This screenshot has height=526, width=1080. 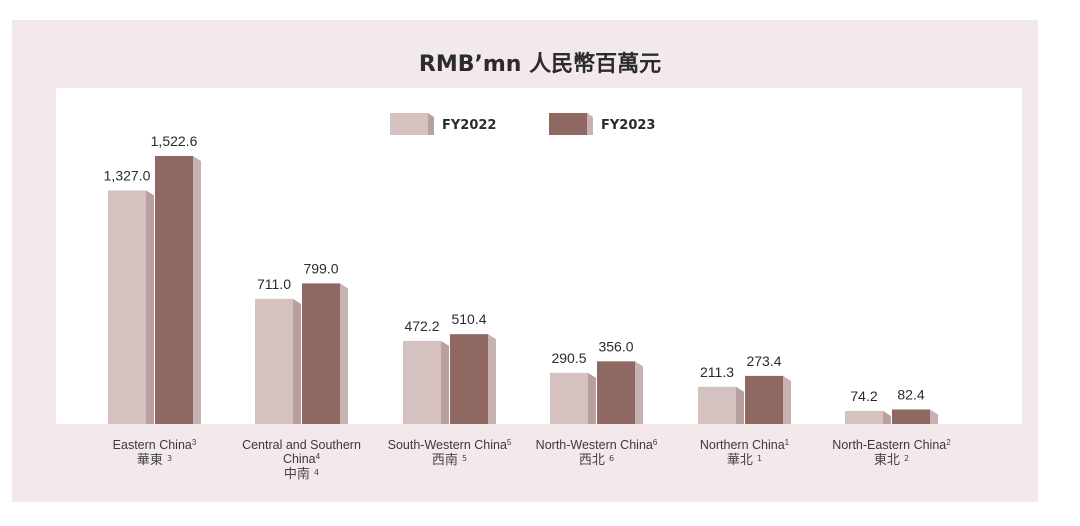 I want to click on category-label-zh: 華北 1, so click(x=744, y=460).